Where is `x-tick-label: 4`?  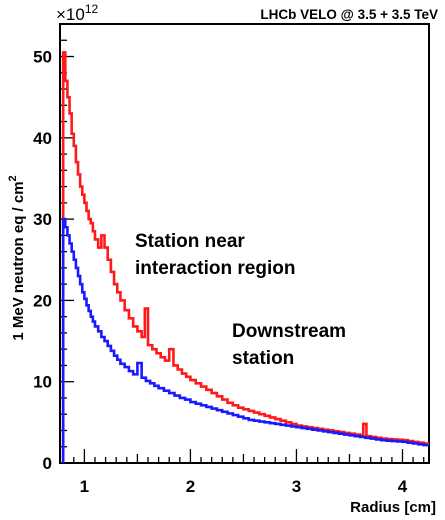 x-tick-label: 4 is located at coordinates (403, 486).